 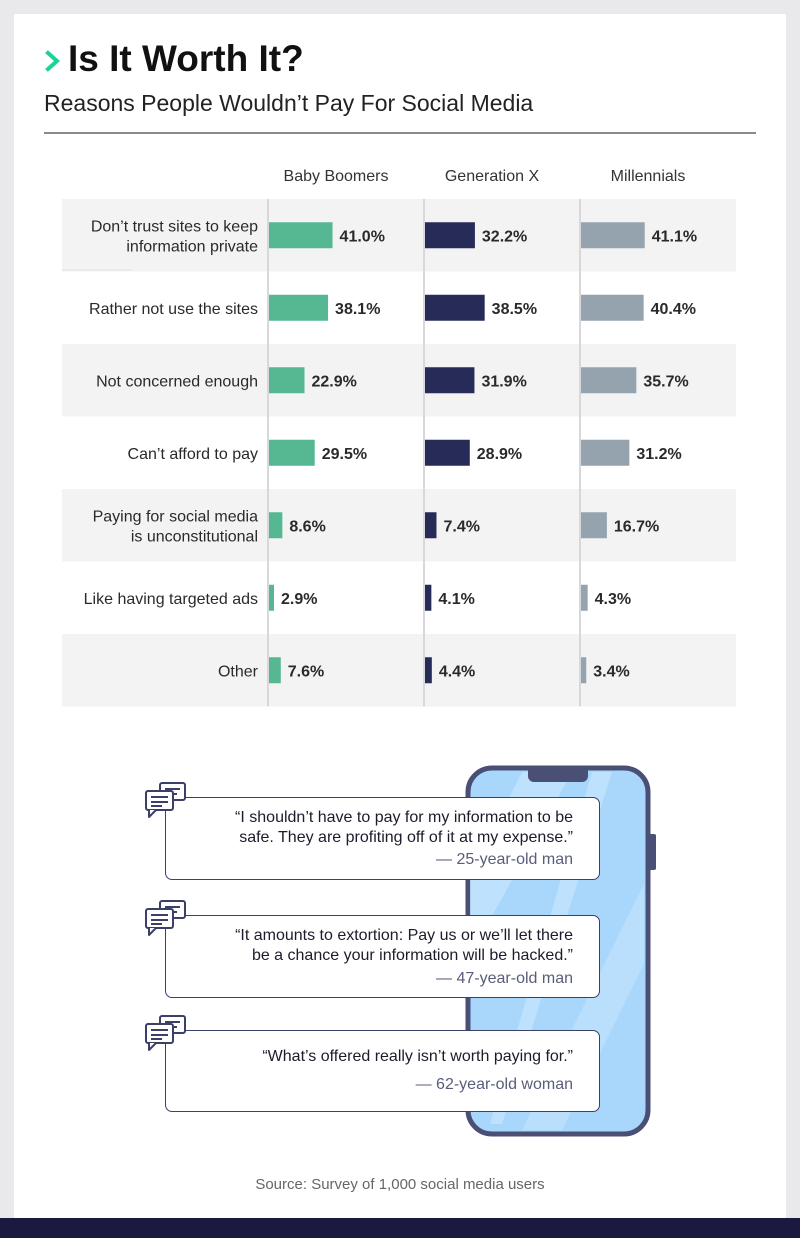 What do you see at coordinates (193, 454) in the screenshot?
I see `category-label: Can’t afford to pay` at bounding box center [193, 454].